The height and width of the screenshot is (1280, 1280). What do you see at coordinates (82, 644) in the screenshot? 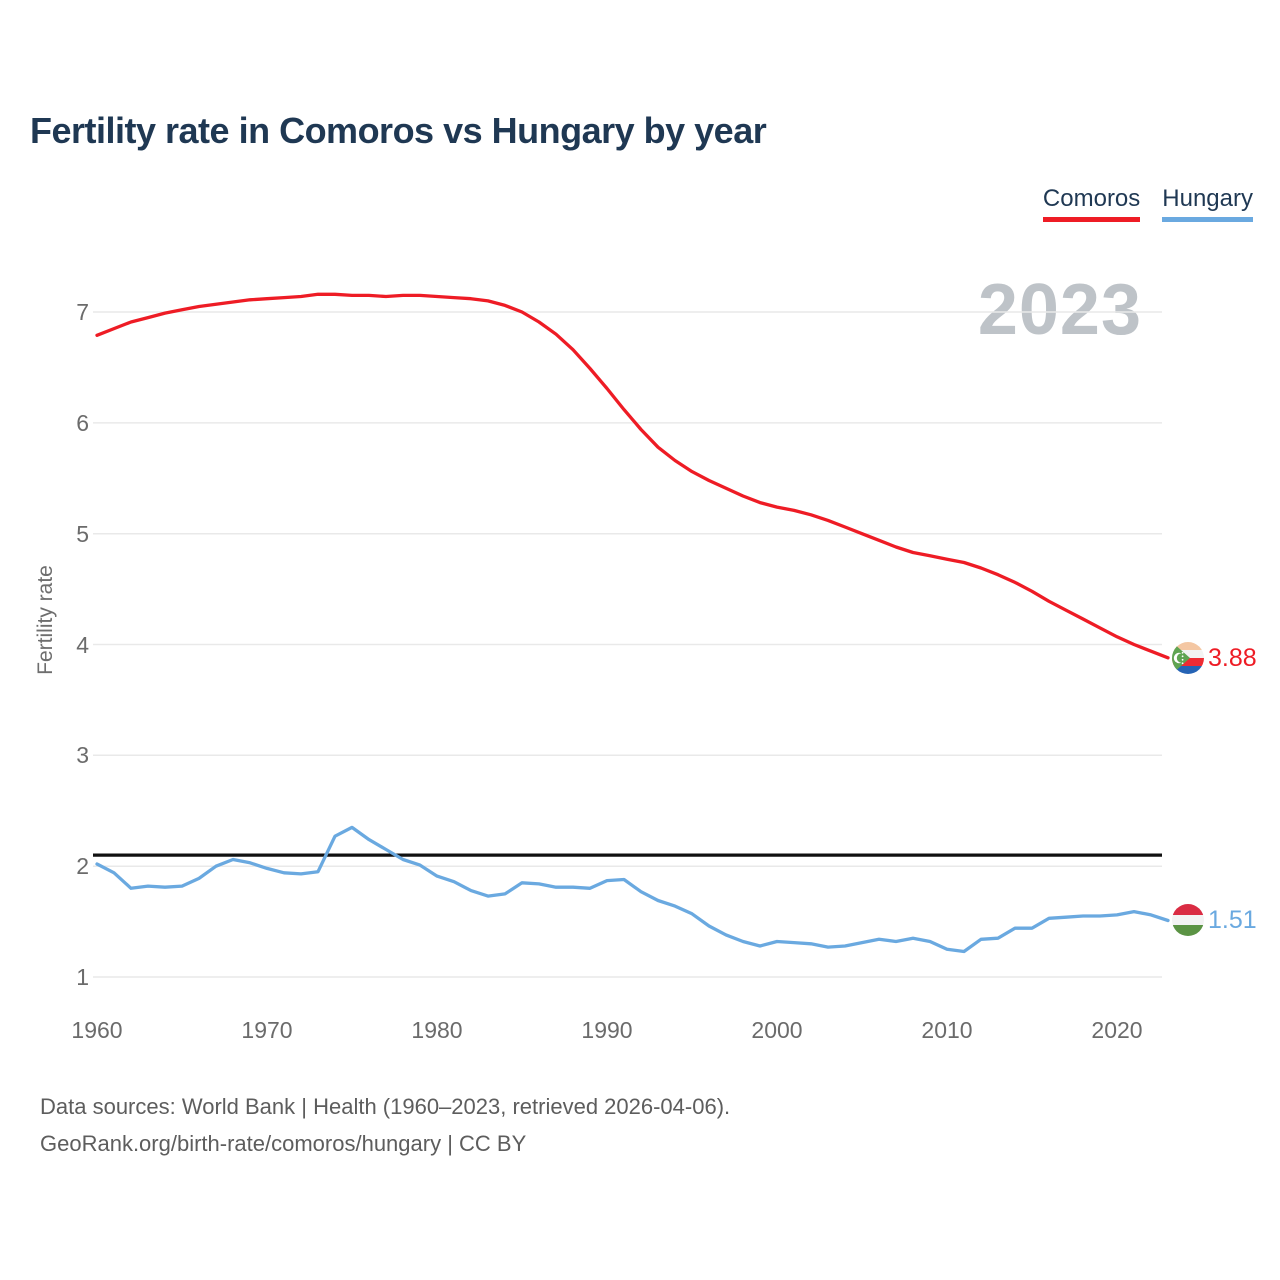
I see `y-tick-label: 4` at bounding box center [82, 644].